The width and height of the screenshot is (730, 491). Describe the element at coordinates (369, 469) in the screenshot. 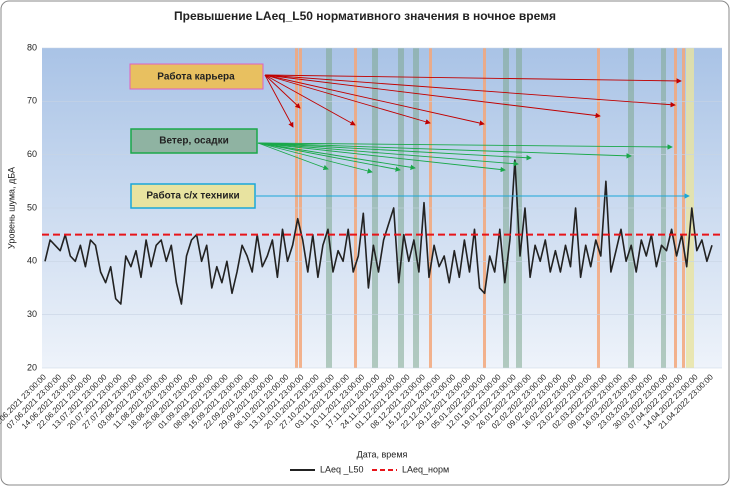

I see `legend: LAeq _L50 LAeq_норм` at that location.